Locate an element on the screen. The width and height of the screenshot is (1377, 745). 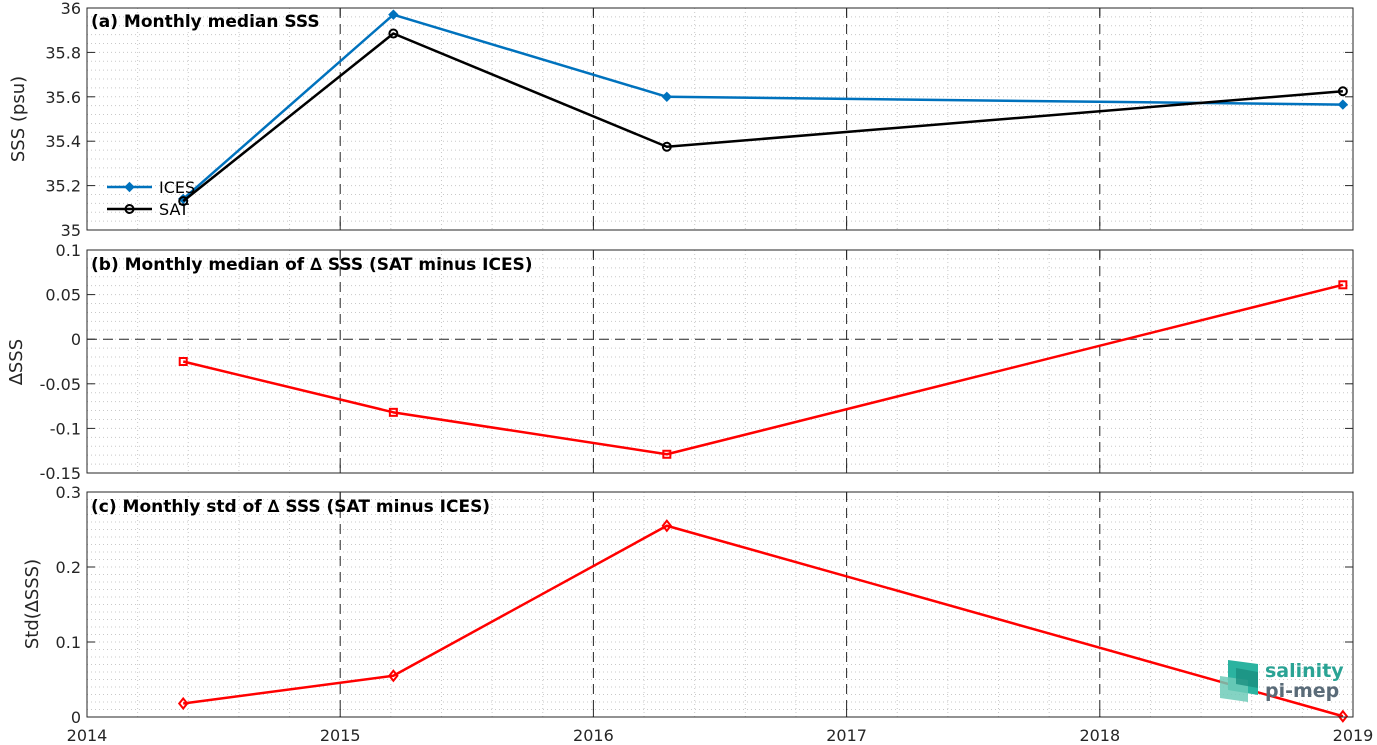
y-tick-label: 35 is located at coordinates (71, 230).